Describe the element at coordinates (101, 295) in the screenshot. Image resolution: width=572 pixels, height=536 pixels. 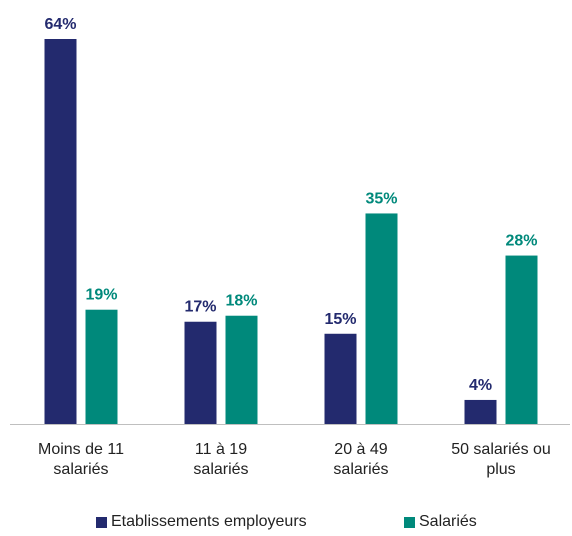
I see `data-label: 19%` at that location.